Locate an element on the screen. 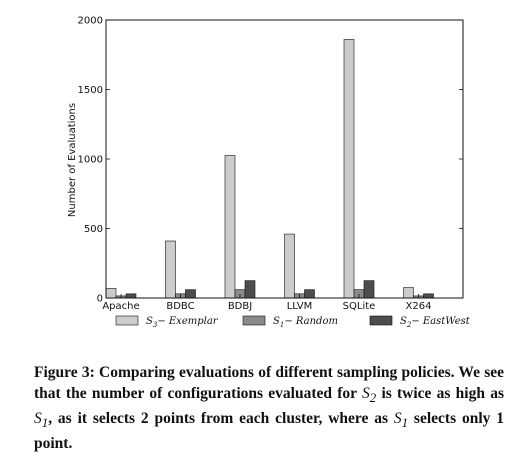 Image resolution: width=521 pixels, height=461 pixels. legend: S3− Exemplar S1− Random S2− EastWest is located at coordinates (293, 322).